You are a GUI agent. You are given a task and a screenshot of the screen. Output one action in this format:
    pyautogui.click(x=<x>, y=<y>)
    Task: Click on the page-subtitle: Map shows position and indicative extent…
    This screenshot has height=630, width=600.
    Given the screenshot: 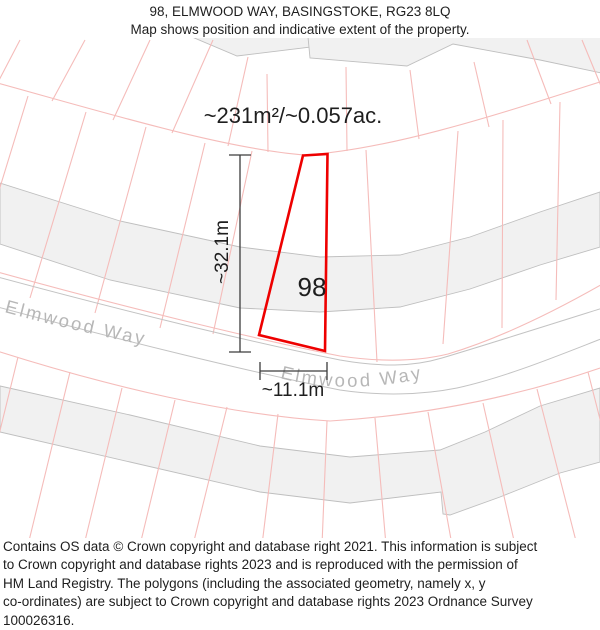 What is the action you would take?
    pyautogui.click(x=300, y=29)
    